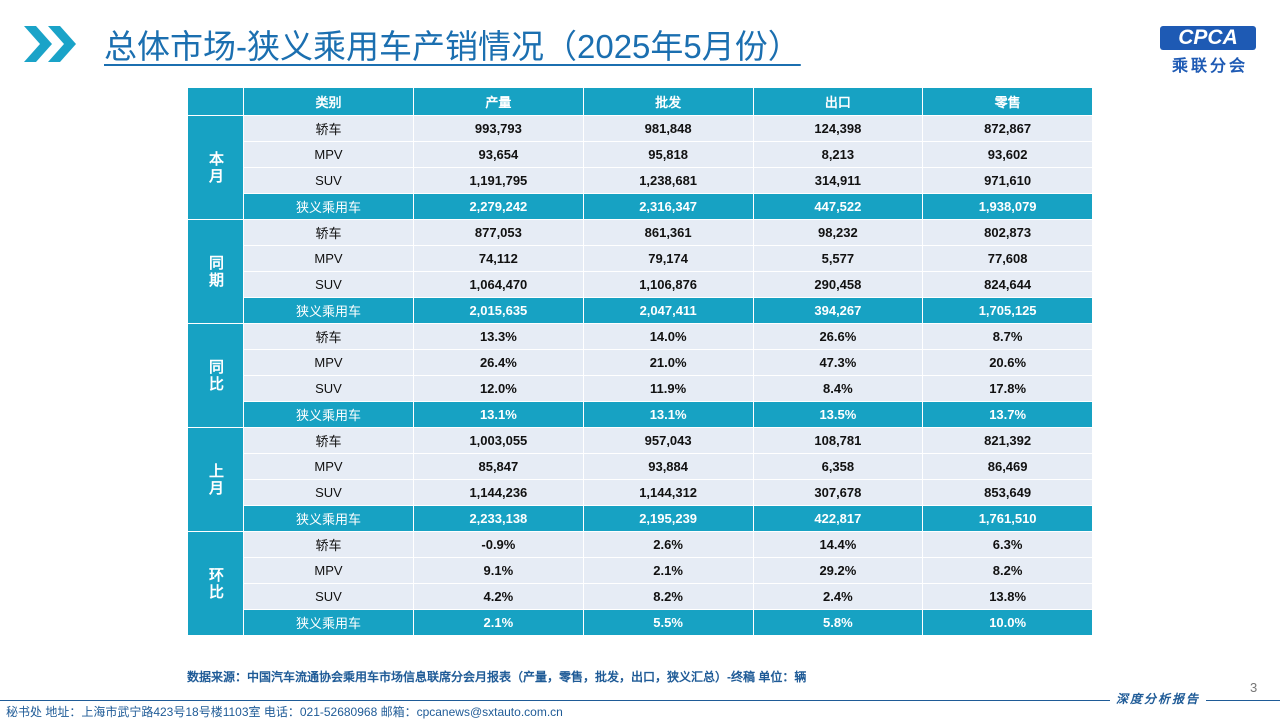 This screenshot has width=1280, height=720. What do you see at coordinates (838, 206) in the screenshot?
I see `value-cell: 447,522` at bounding box center [838, 206].